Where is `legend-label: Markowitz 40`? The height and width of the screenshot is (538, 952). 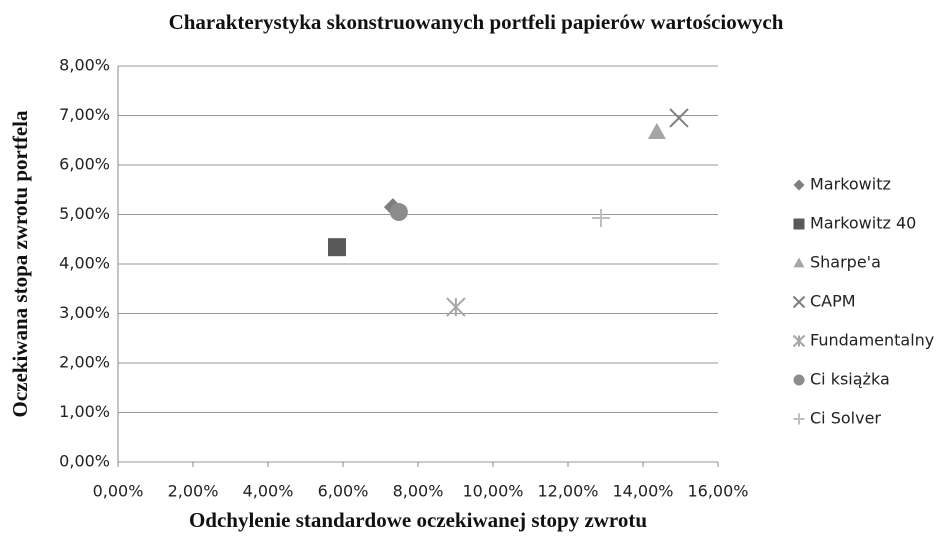 legend-label: Markowitz 40 is located at coordinates (863, 223).